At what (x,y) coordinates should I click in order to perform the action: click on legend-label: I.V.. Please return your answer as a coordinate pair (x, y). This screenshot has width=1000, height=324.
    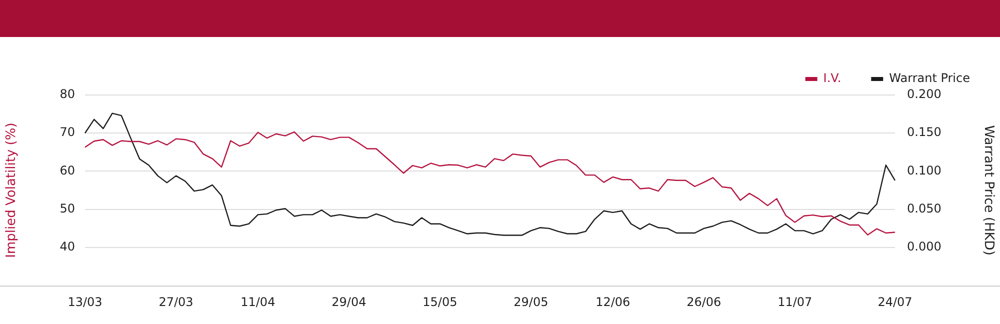
    Looking at the image, I should click on (832, 78).